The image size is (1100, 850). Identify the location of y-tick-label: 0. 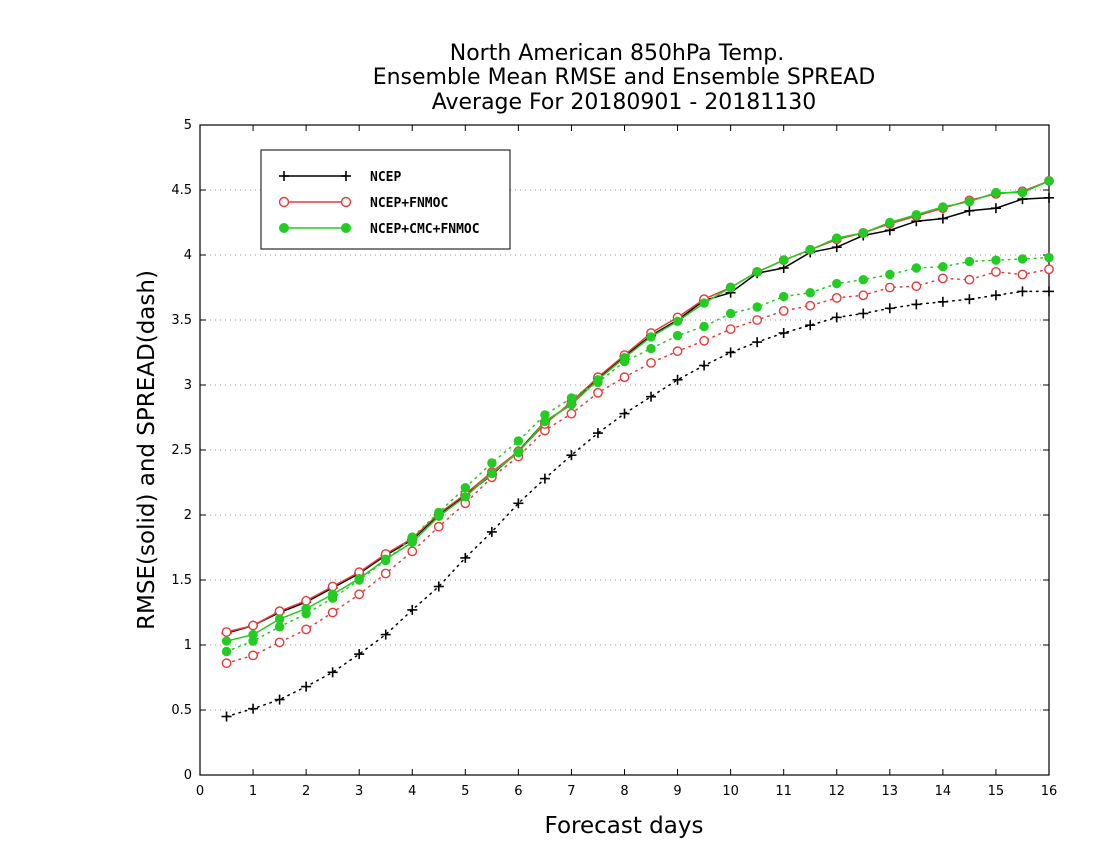
(188, 775).